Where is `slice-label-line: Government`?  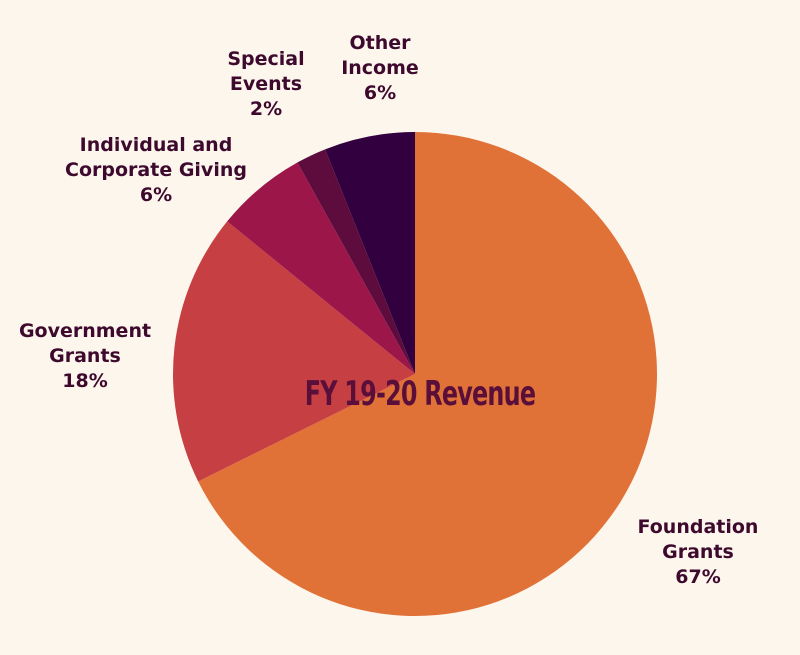 slice-label-line: Government is located at coordinates (85, 331).